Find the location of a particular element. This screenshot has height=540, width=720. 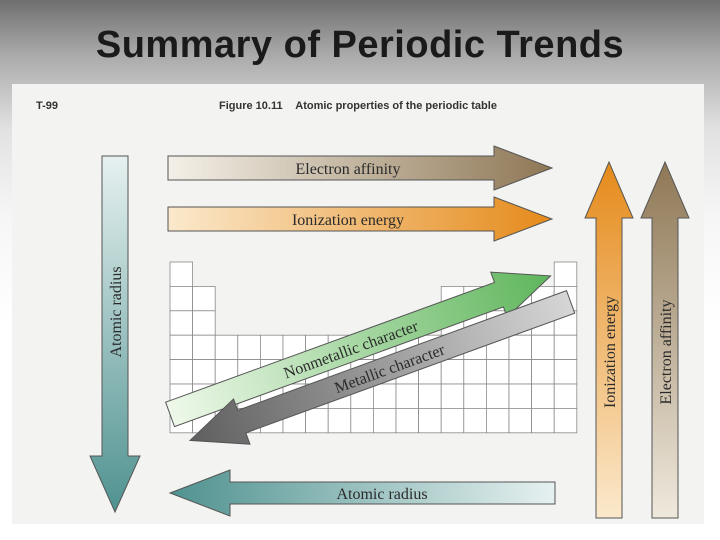

atomic-radius-horizontal-label: Atomic radius is located at coordinates (381, 494).